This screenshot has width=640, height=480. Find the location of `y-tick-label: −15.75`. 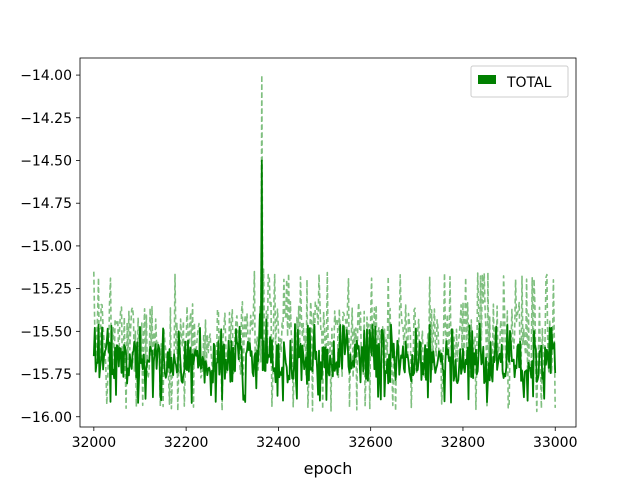

y-tick-label: −15.75 is located at coordinates (46, 375).